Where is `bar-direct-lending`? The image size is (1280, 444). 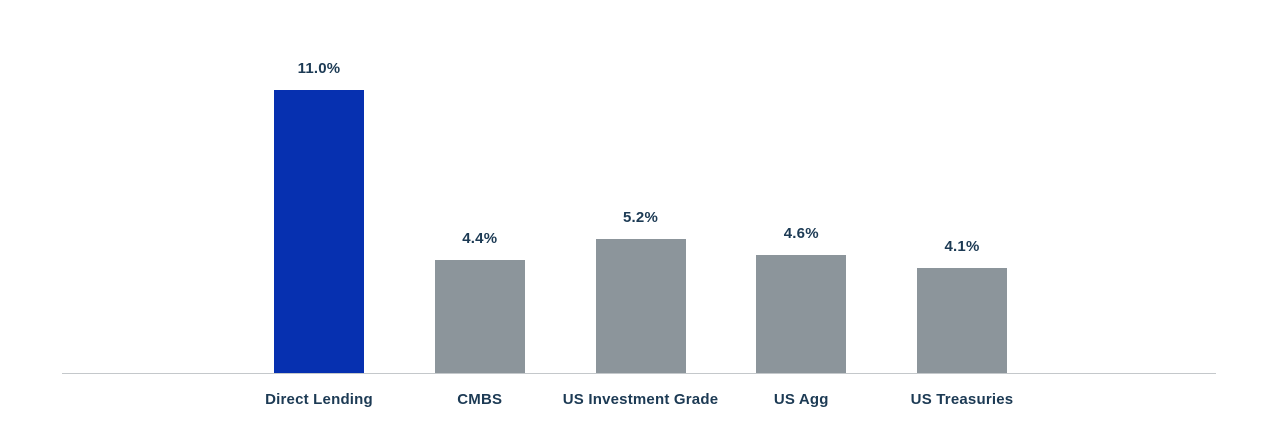 bar-direct-lending is located at coordinates (319, 231).